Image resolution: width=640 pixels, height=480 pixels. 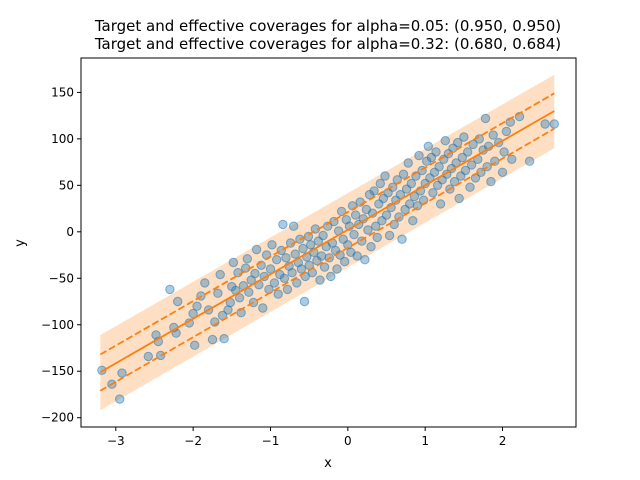 I want to click on x-tick-label: −3, so click(x=116, y=441).